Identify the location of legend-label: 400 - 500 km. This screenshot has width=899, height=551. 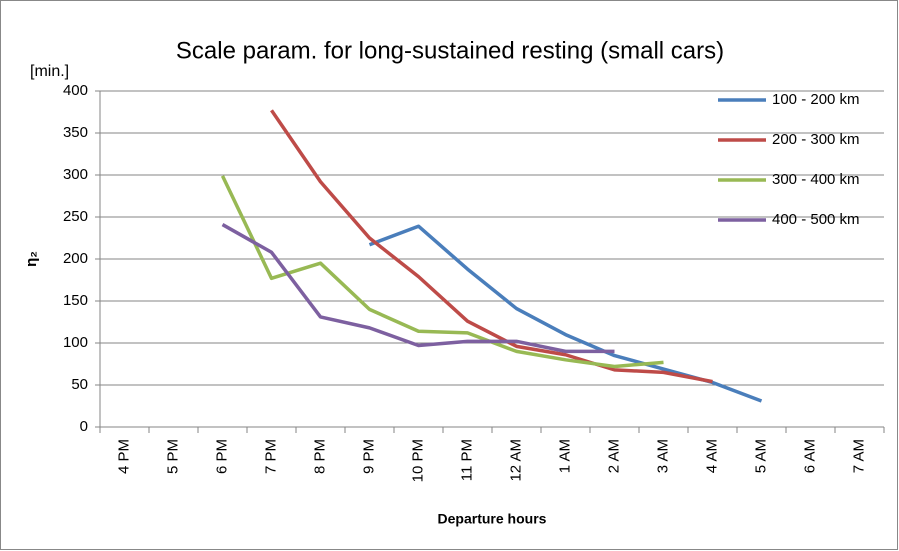
(816, 219).